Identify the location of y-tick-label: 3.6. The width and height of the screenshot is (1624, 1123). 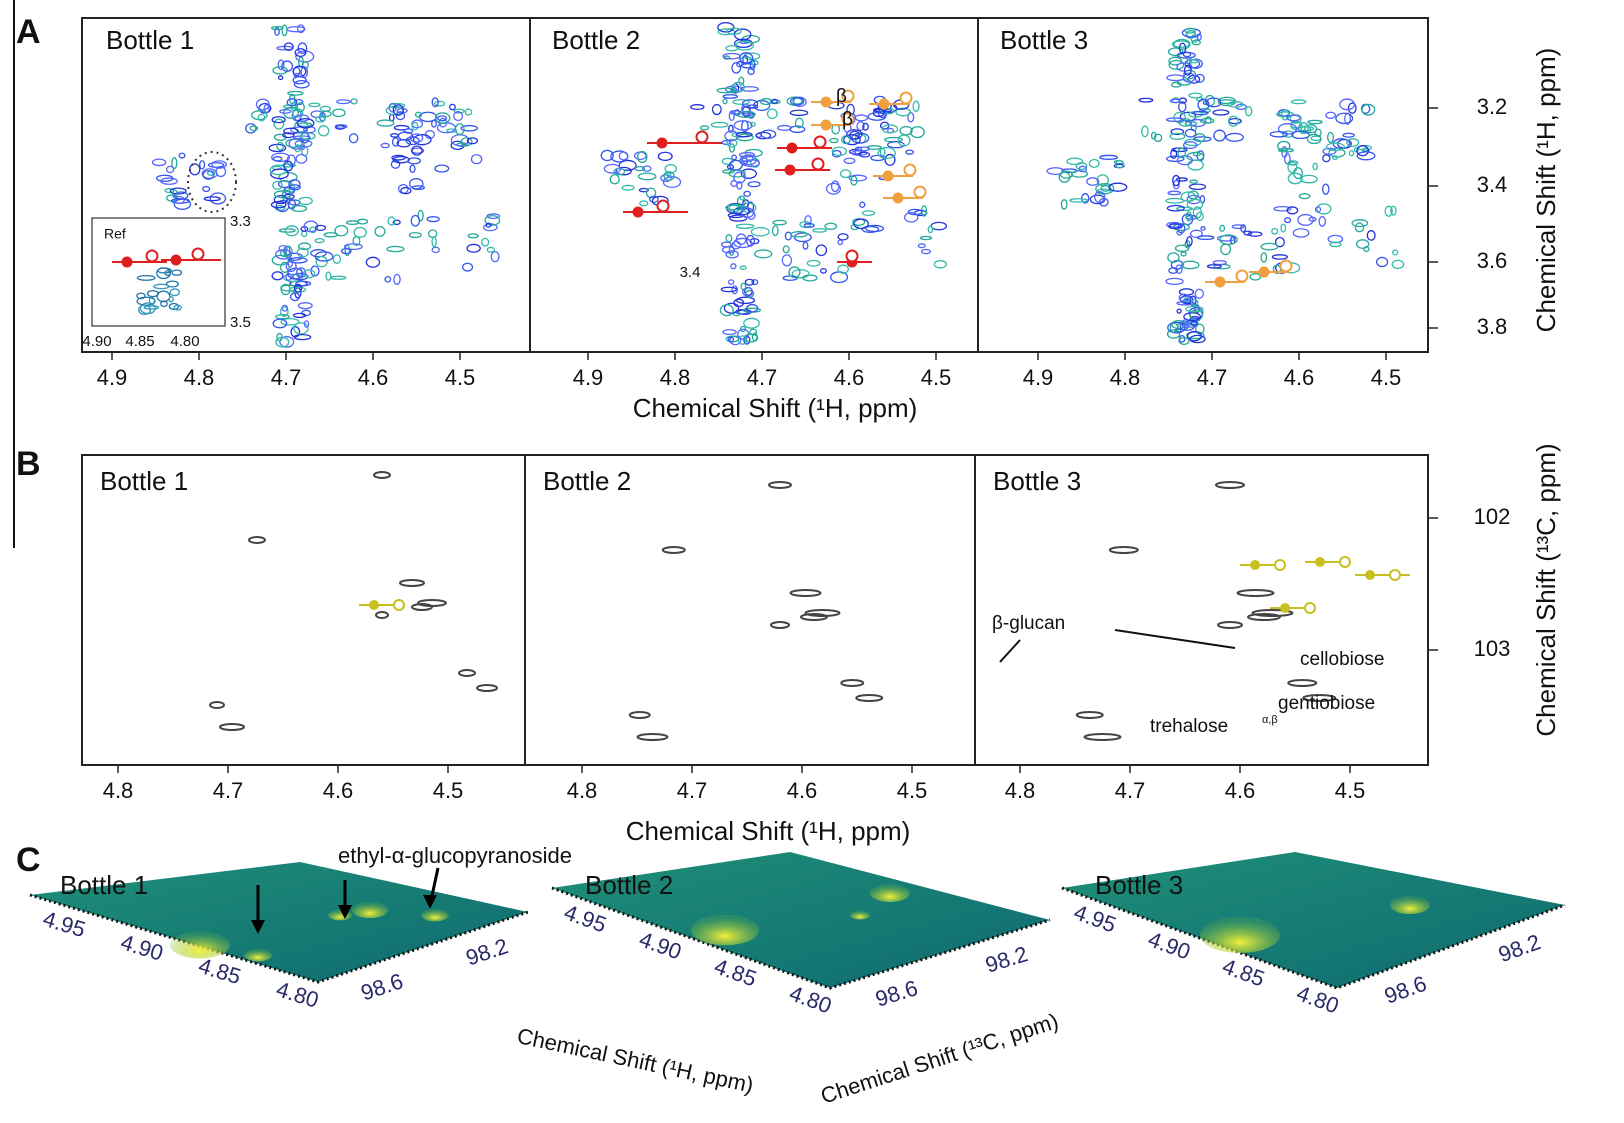
(1492, 260).